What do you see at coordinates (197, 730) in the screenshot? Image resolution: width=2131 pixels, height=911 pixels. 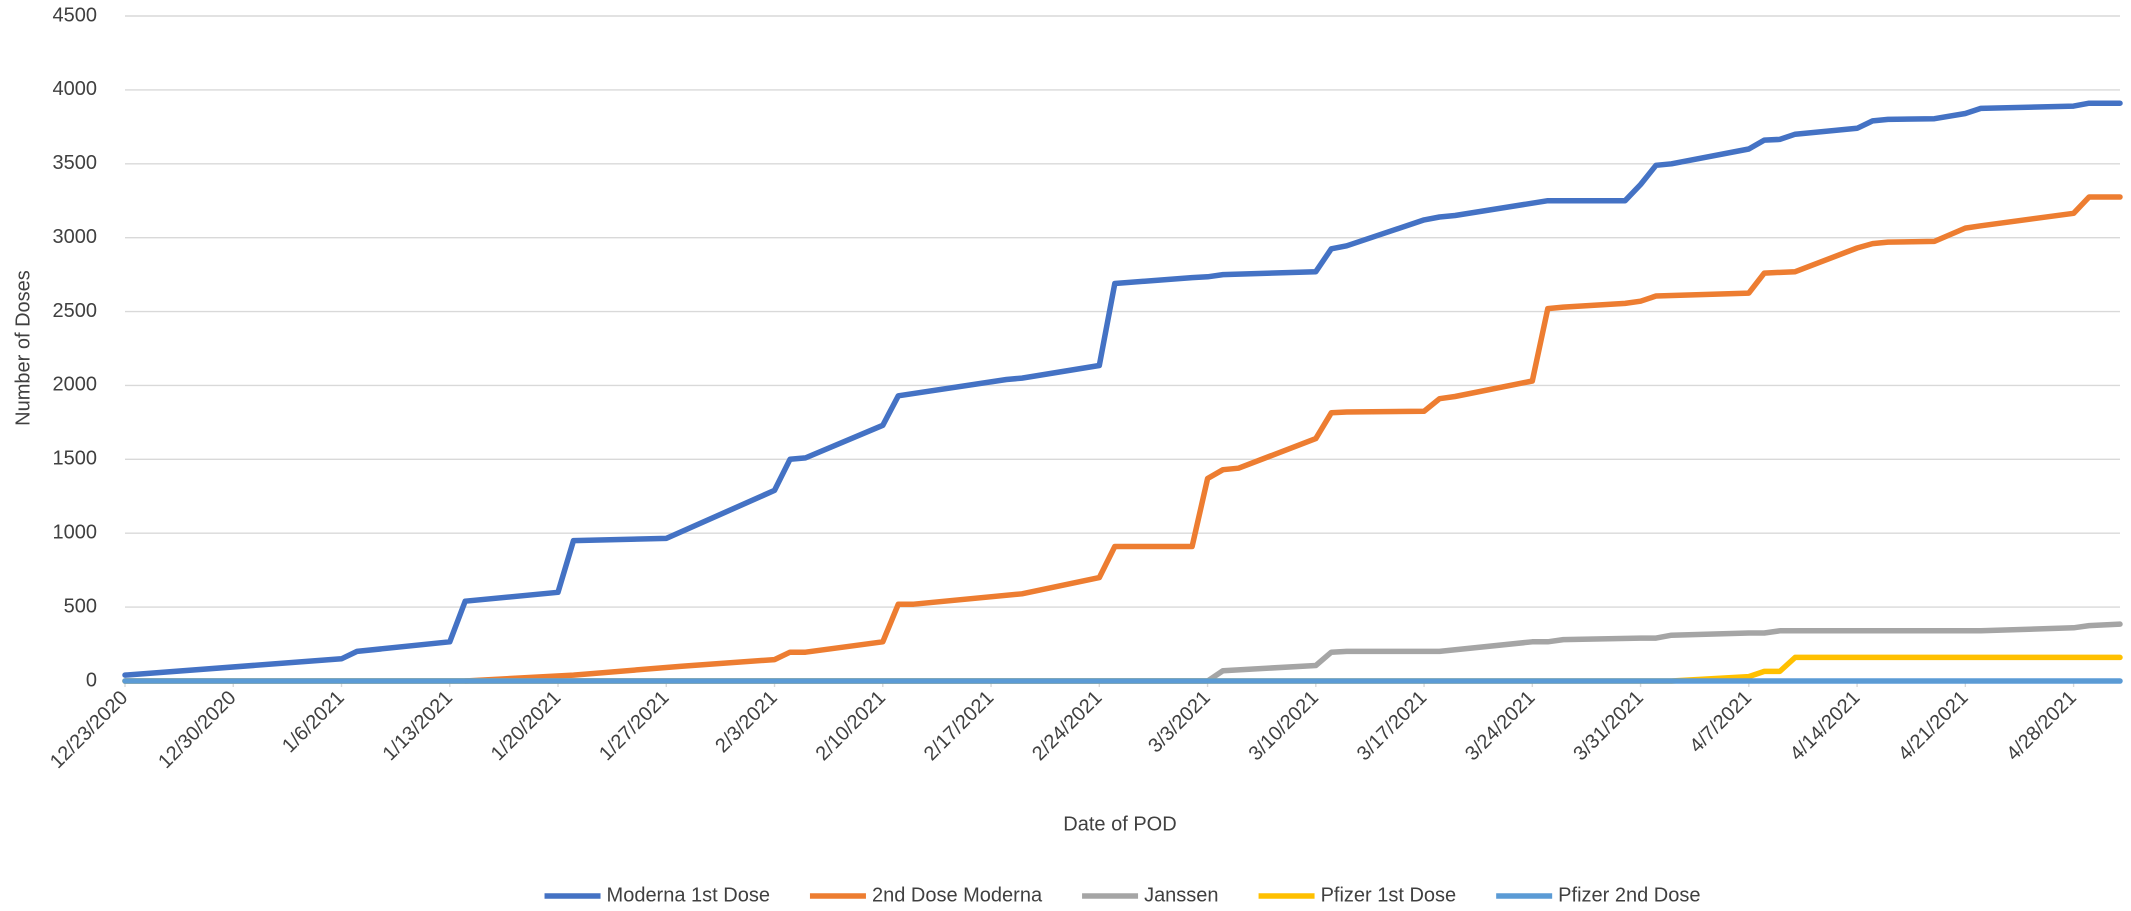 I see `x-tick-label: 12/30/2020` at bounding box center [197, 730].